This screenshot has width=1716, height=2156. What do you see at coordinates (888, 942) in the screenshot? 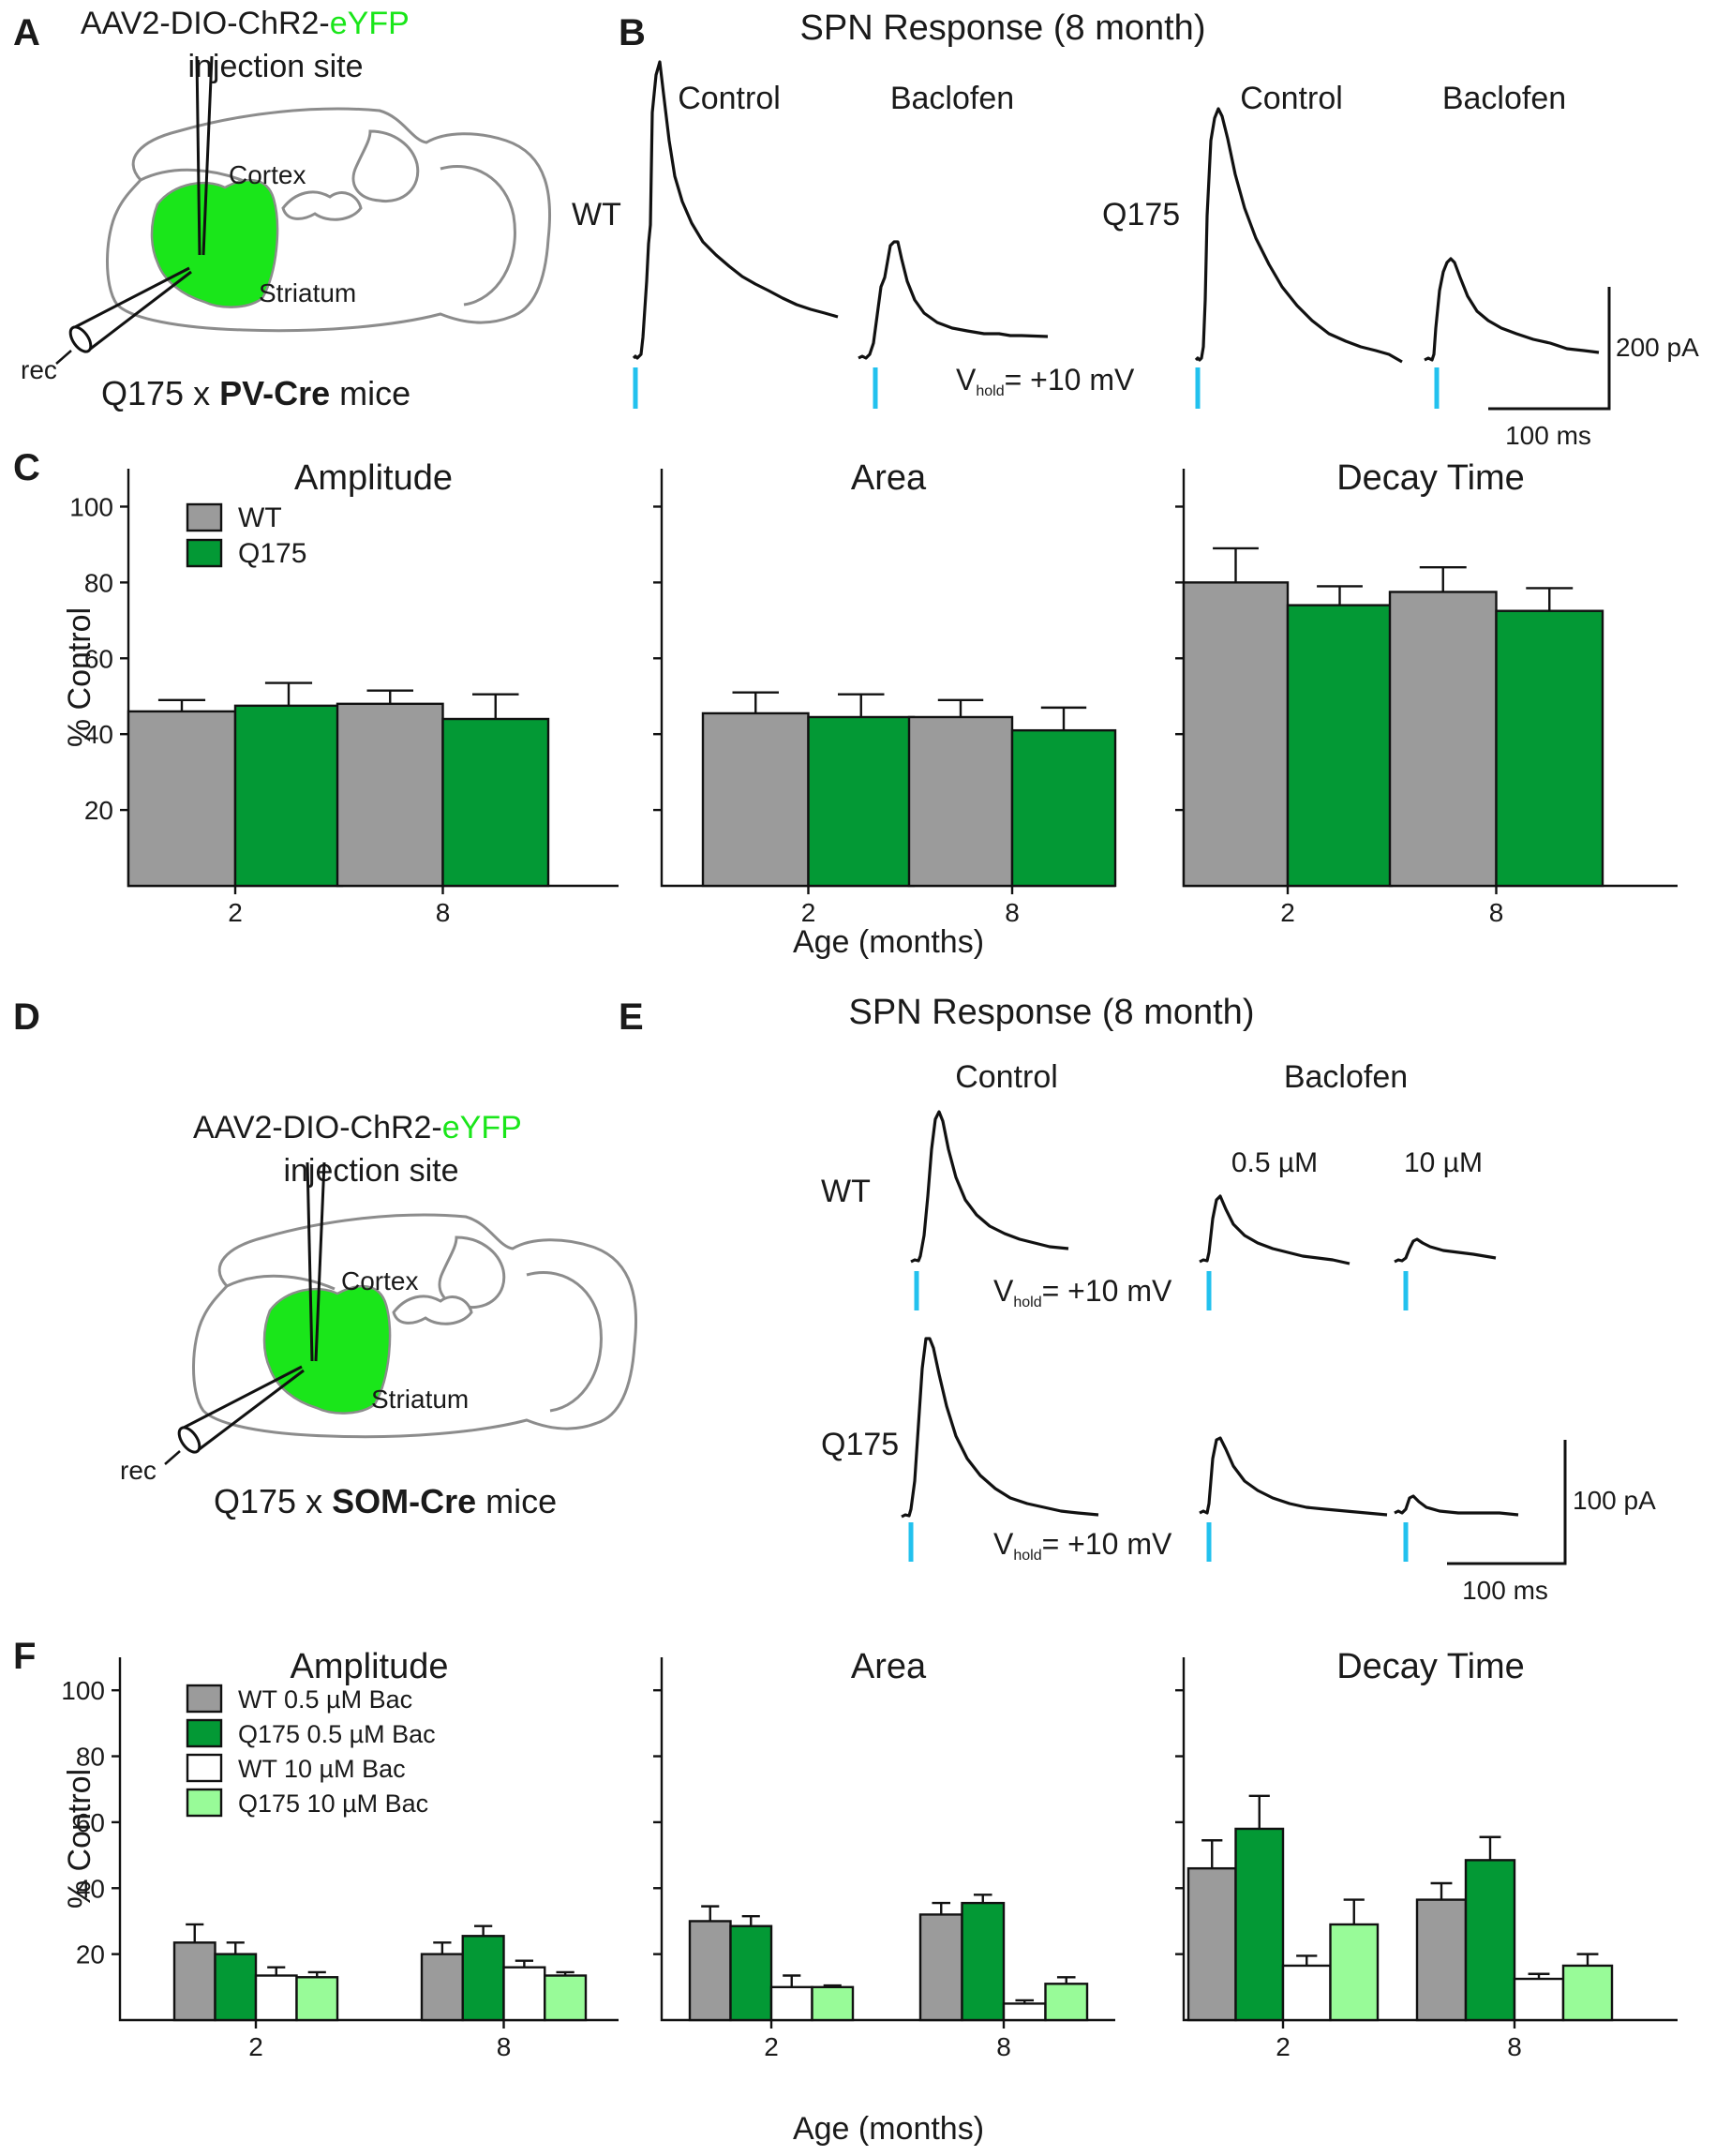
I see `panel-c-xlabel: Age (months)` at bounding box center [888, 942].